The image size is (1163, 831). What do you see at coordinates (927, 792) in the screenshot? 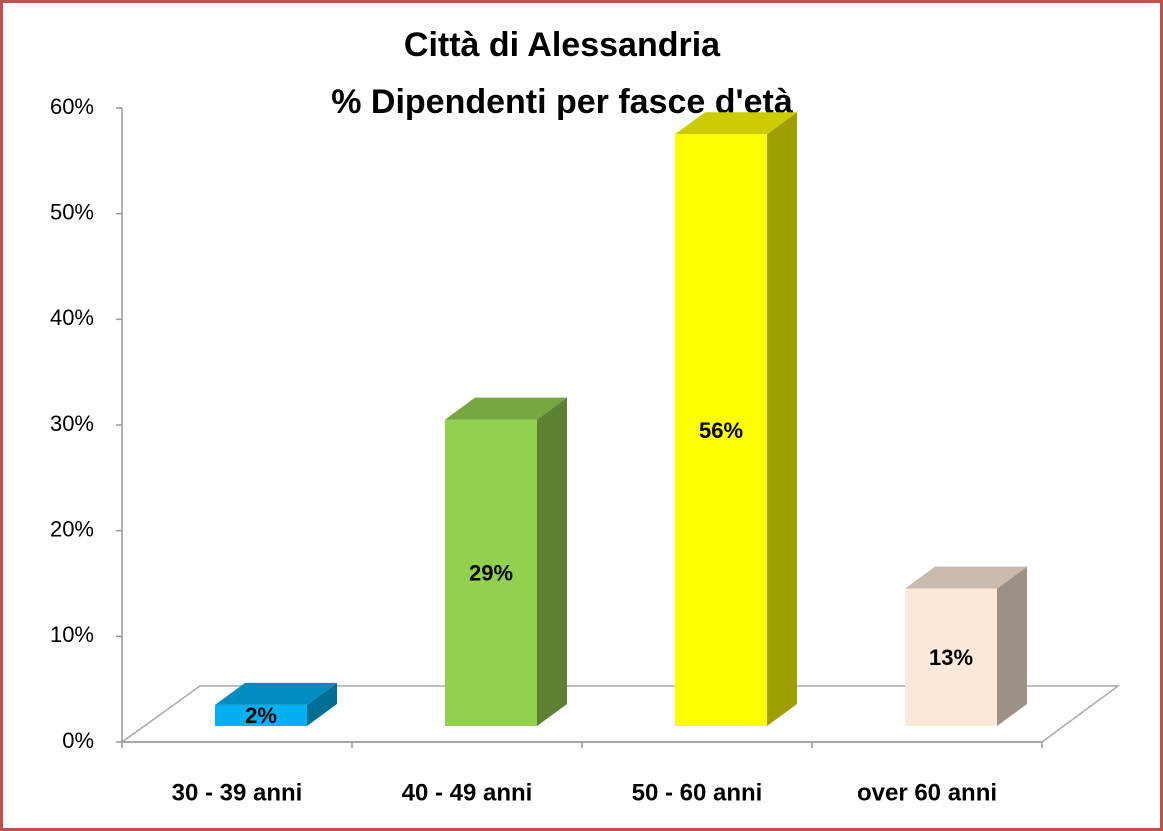
I see `x-tick-label: over 60 anni` at bounding box center [927, 792].